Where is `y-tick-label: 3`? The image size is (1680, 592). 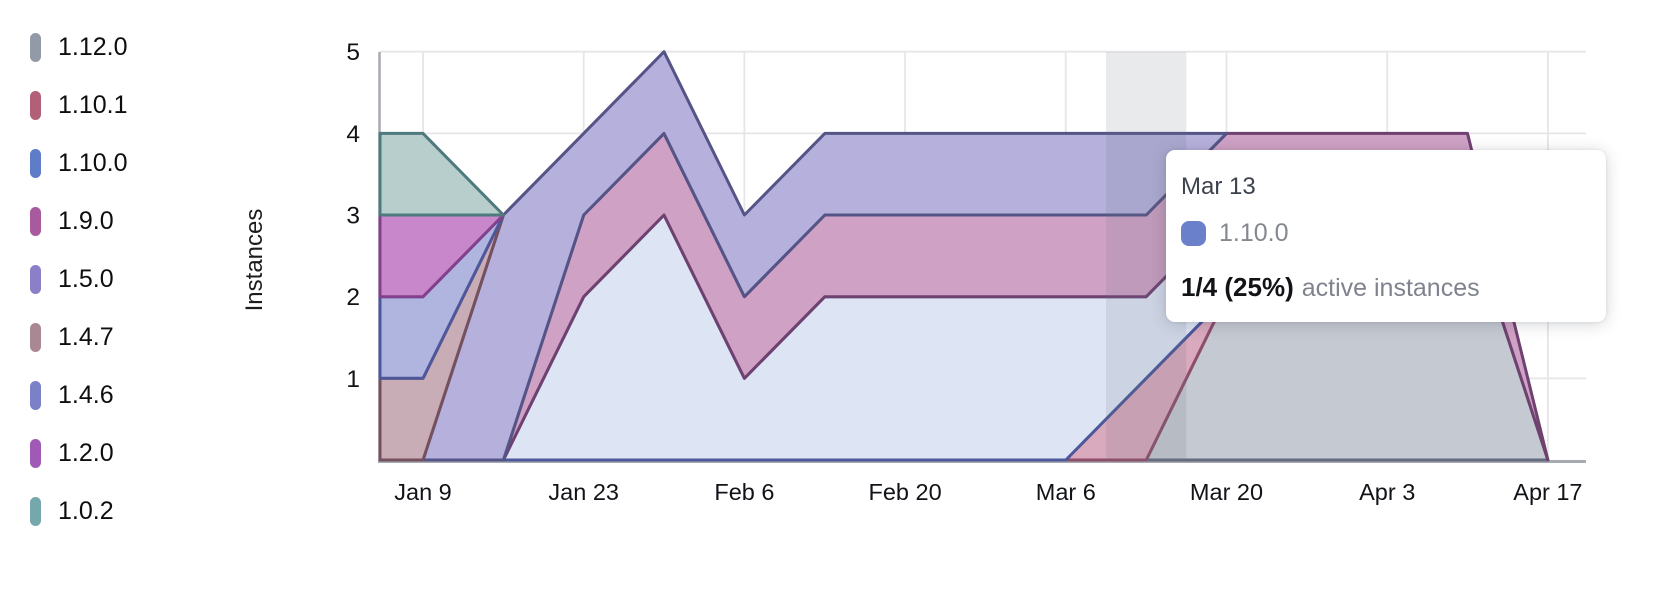 y-tick-label: 3 is located at coordinates (353, 216).